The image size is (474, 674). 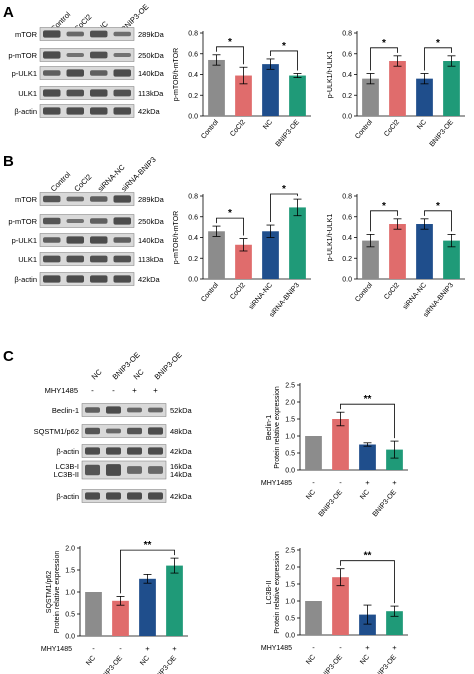 I want to click on x-tick-label: CoCl2, so click(x=392, y=128).